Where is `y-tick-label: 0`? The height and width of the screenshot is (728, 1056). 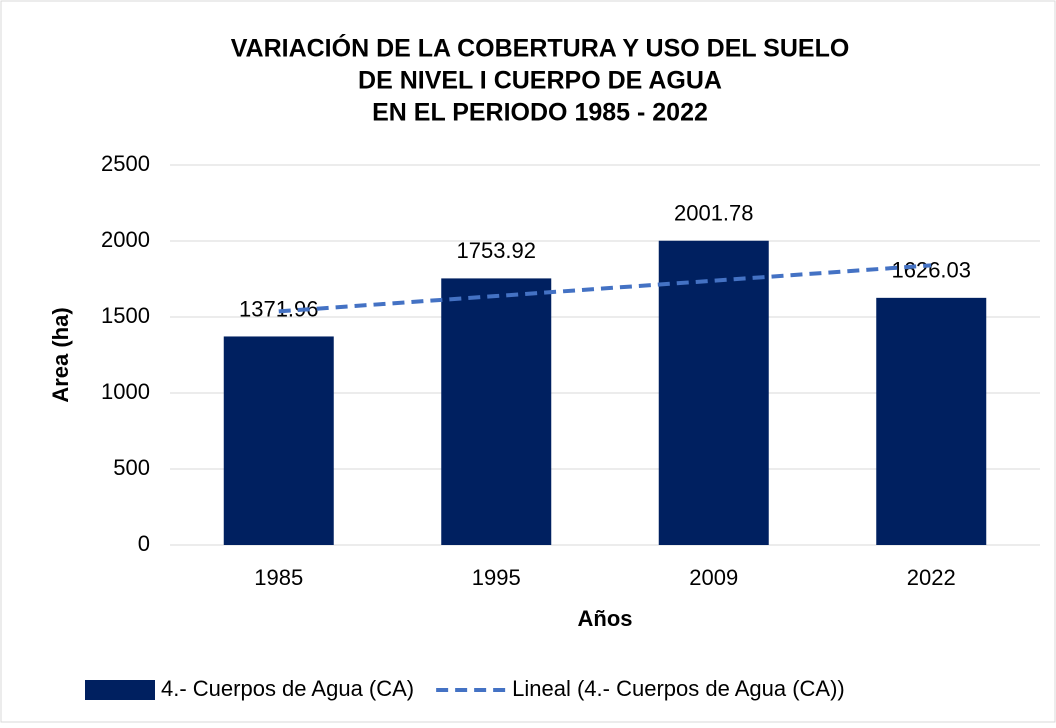
y-tick-label: 0 is located at coordinates (144, 543).